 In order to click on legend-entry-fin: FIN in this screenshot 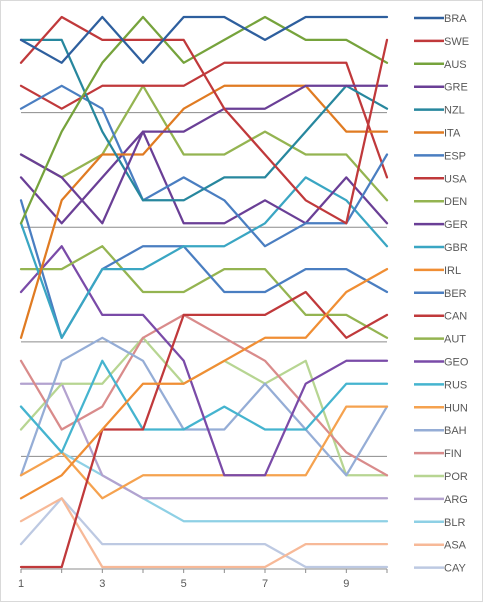, I will do `click(438, 454)`.